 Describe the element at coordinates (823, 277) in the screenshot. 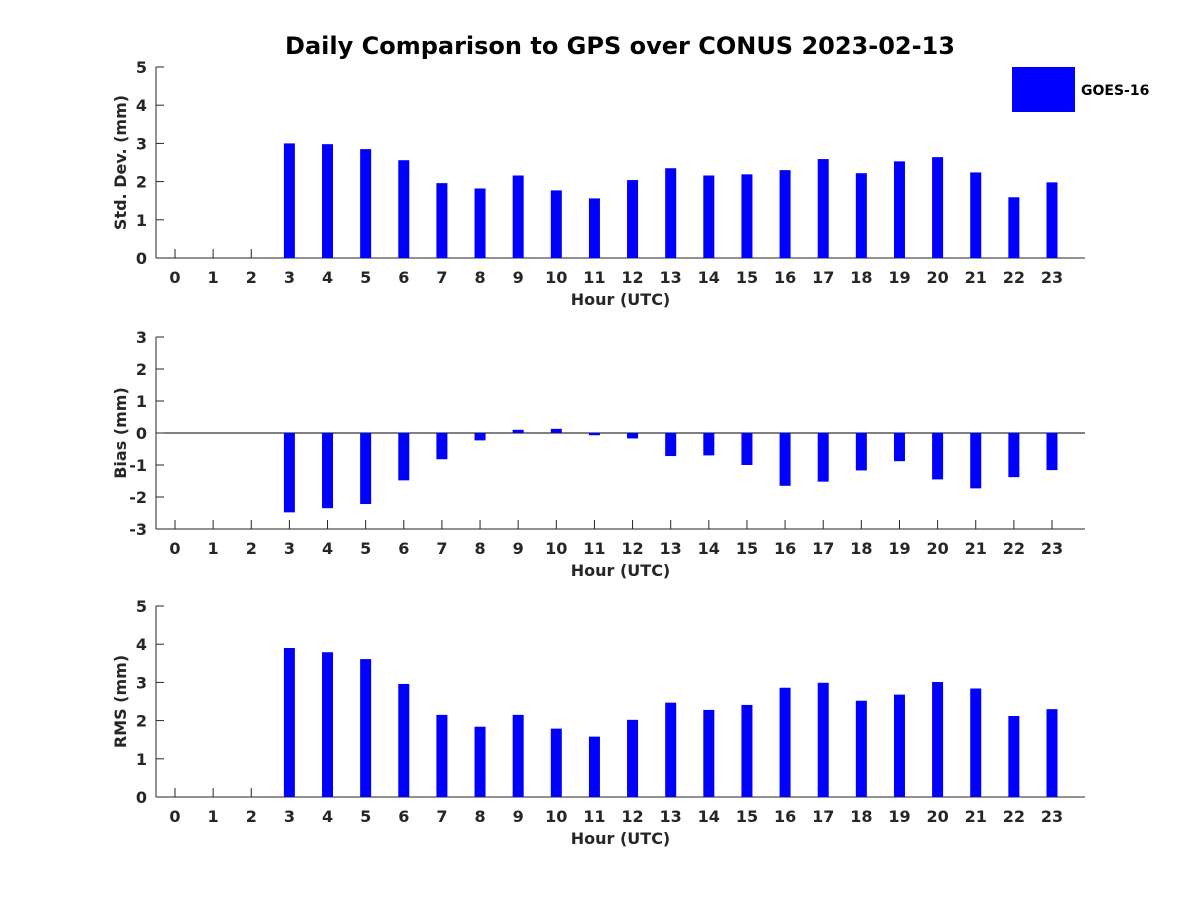

I see `std-dev-x-tick-label: 17` at that location.